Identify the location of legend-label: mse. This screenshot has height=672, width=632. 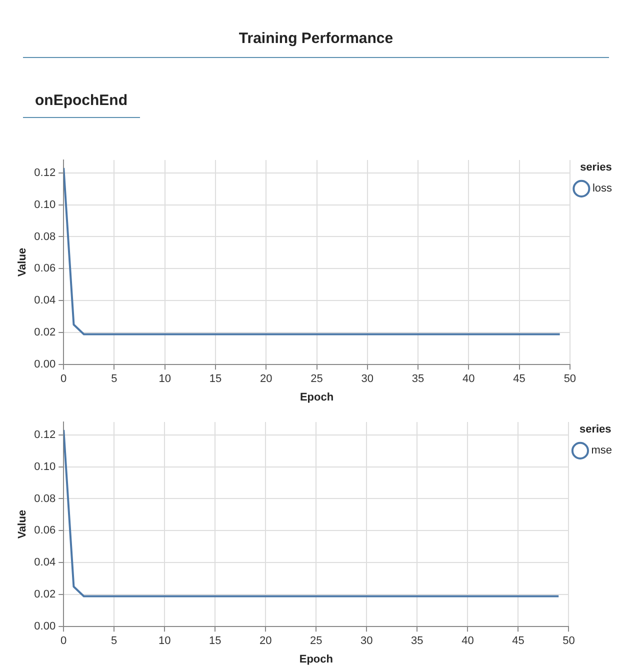
(601, 450).